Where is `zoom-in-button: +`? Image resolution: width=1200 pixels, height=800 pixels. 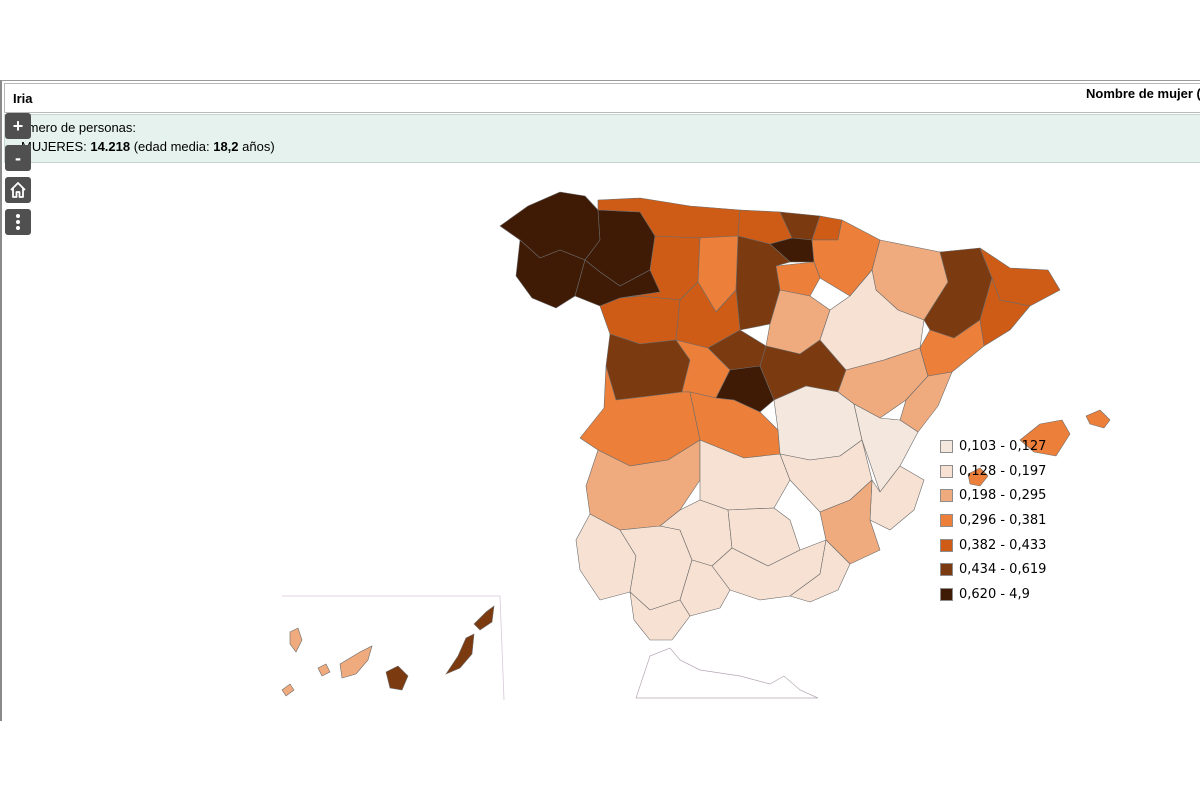
zoom-in-button: + is located at coordinates (18, 126).